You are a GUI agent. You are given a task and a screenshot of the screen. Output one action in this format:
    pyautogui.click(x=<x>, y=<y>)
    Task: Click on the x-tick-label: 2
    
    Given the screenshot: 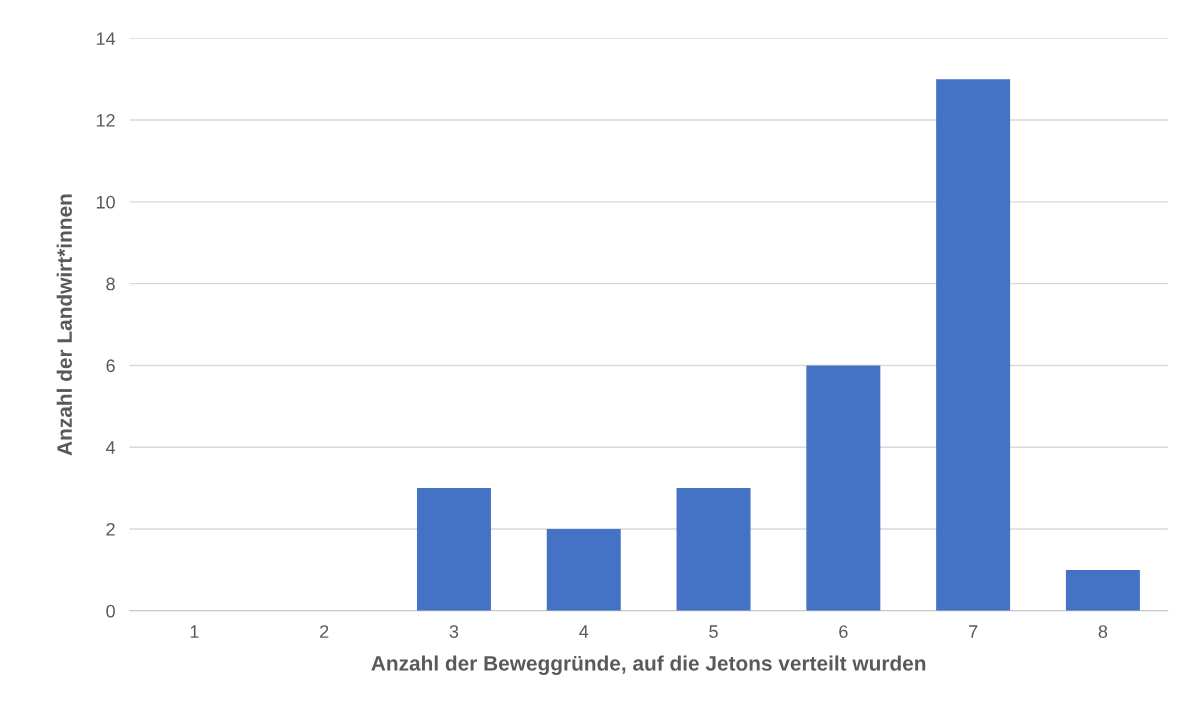 What is the action you would take?
    pyautogui.click(x=324, y=631)
    